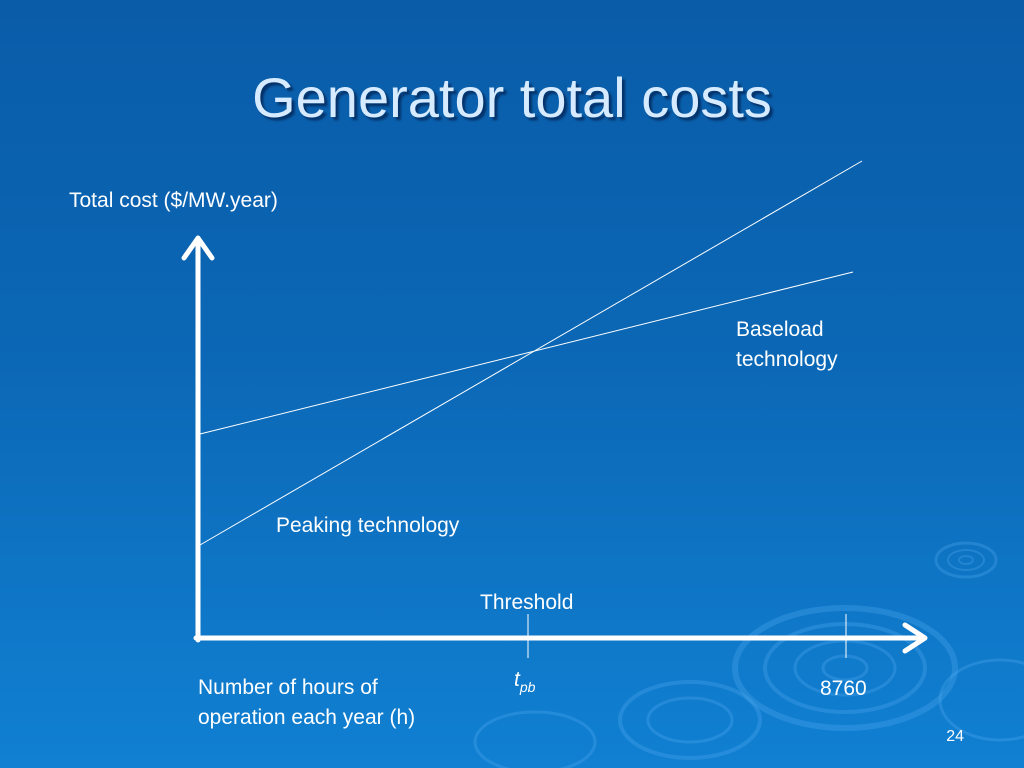 The height and width of the screenshot is (768, 1024). Describe the element at coordinates (915, 638) in the screenshot. I see `x-axis-arrowhead` at that location.